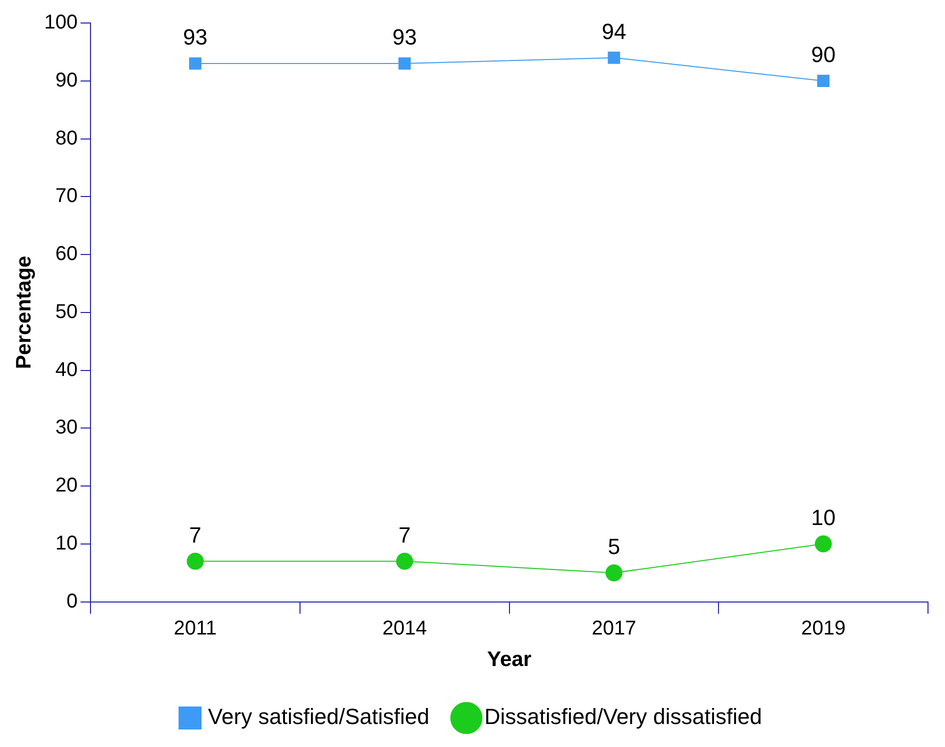  What do you see at coordinates (66, 80) in the screenshot?
I see `y-tick-label: 90` at bounding box center [66, 80].